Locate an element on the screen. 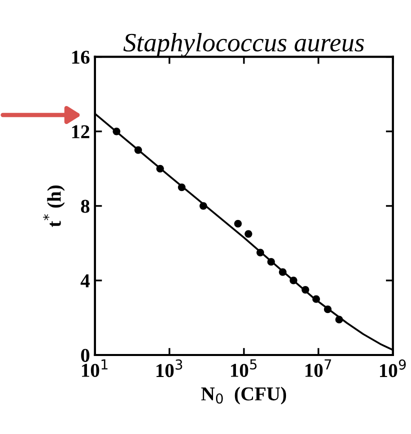  y-axis-title: t$^{*}$ (h) is located at coordinates (54, 207).